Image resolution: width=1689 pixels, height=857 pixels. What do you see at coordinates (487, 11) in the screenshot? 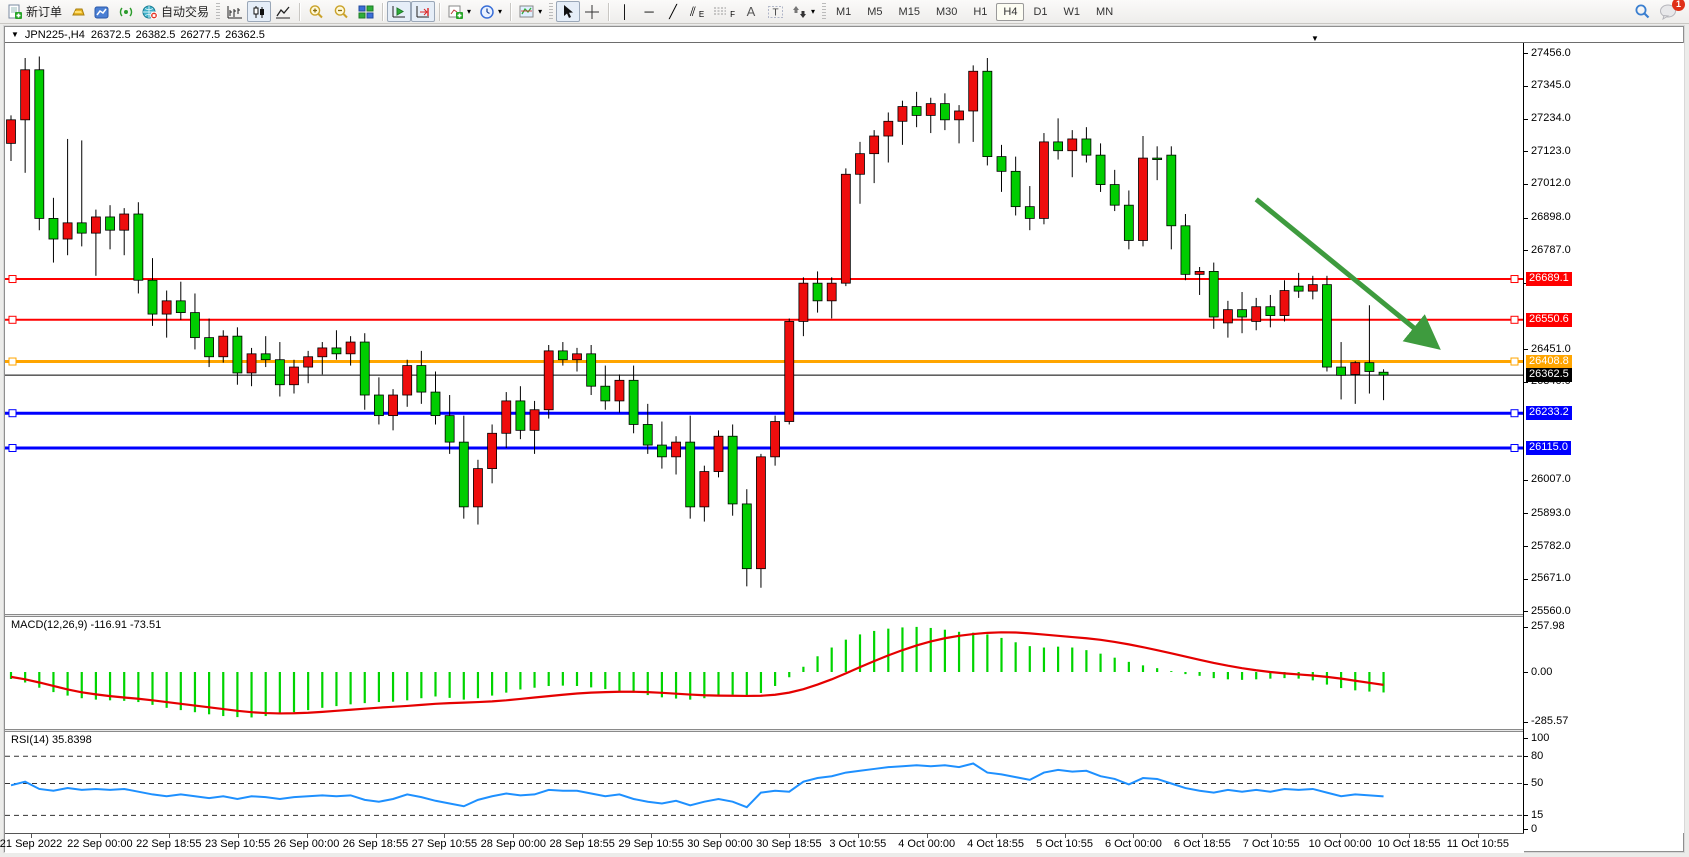
I see `clock-icon` at bounding box center [487, 11].